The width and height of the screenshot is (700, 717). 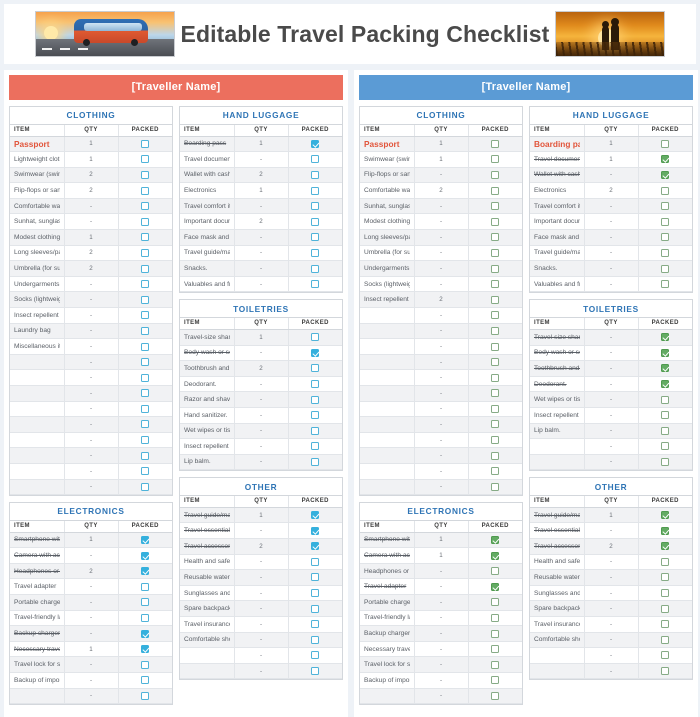 I want to click on table-row: Body wash or soap.-, so click(x=611, y=353).